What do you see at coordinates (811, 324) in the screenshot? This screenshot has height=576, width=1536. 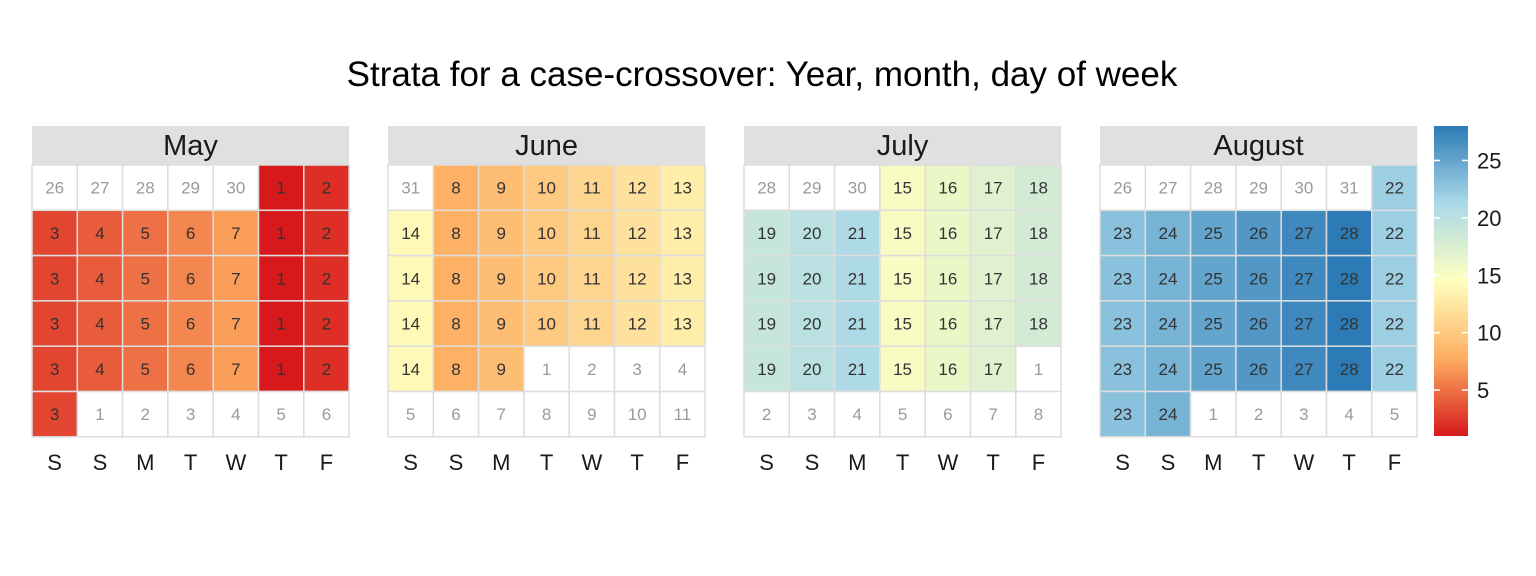 I see `cell-label: 20` at bounding box center [811, 324].